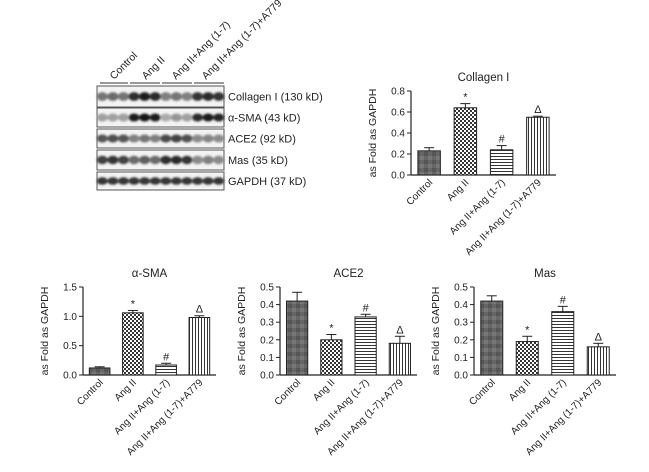 This screenshot has height=472, width=649. Describe the element at coordinates (262, 140) in the screenshot. I see `blot-protein-label: ACE2 (92 kD)` at that location.